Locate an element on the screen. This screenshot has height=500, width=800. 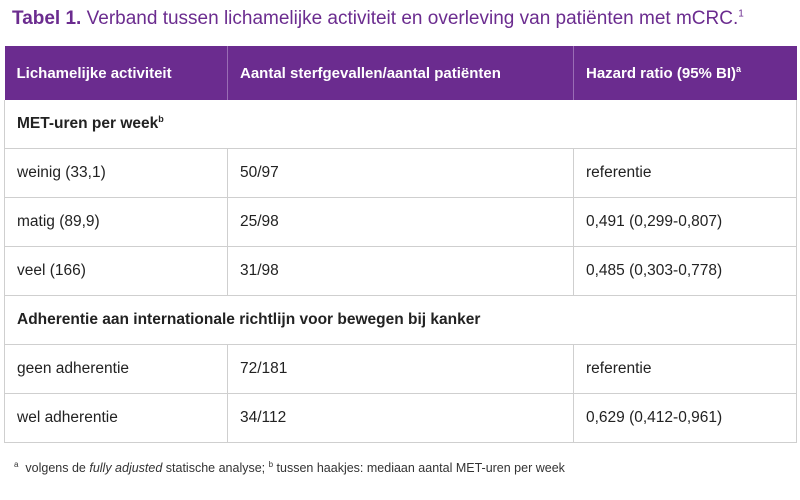
header-deaths: Aantal sterfgevallen/aantal patiënten is located at coordinates (400, 73).